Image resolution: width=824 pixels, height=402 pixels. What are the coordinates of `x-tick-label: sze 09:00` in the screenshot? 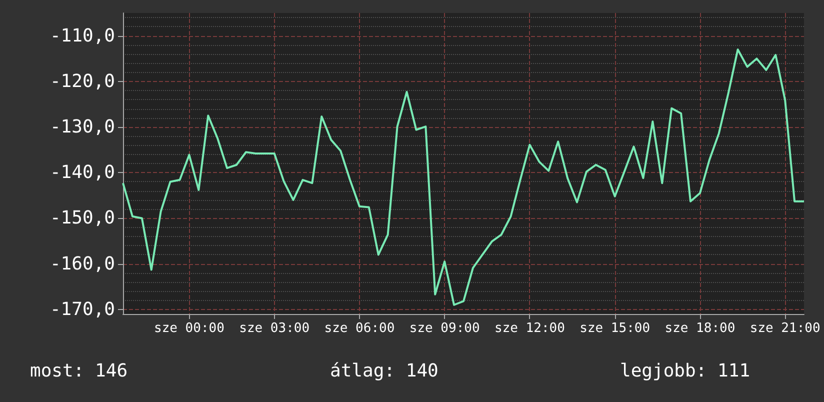 It's located at (444, 328).